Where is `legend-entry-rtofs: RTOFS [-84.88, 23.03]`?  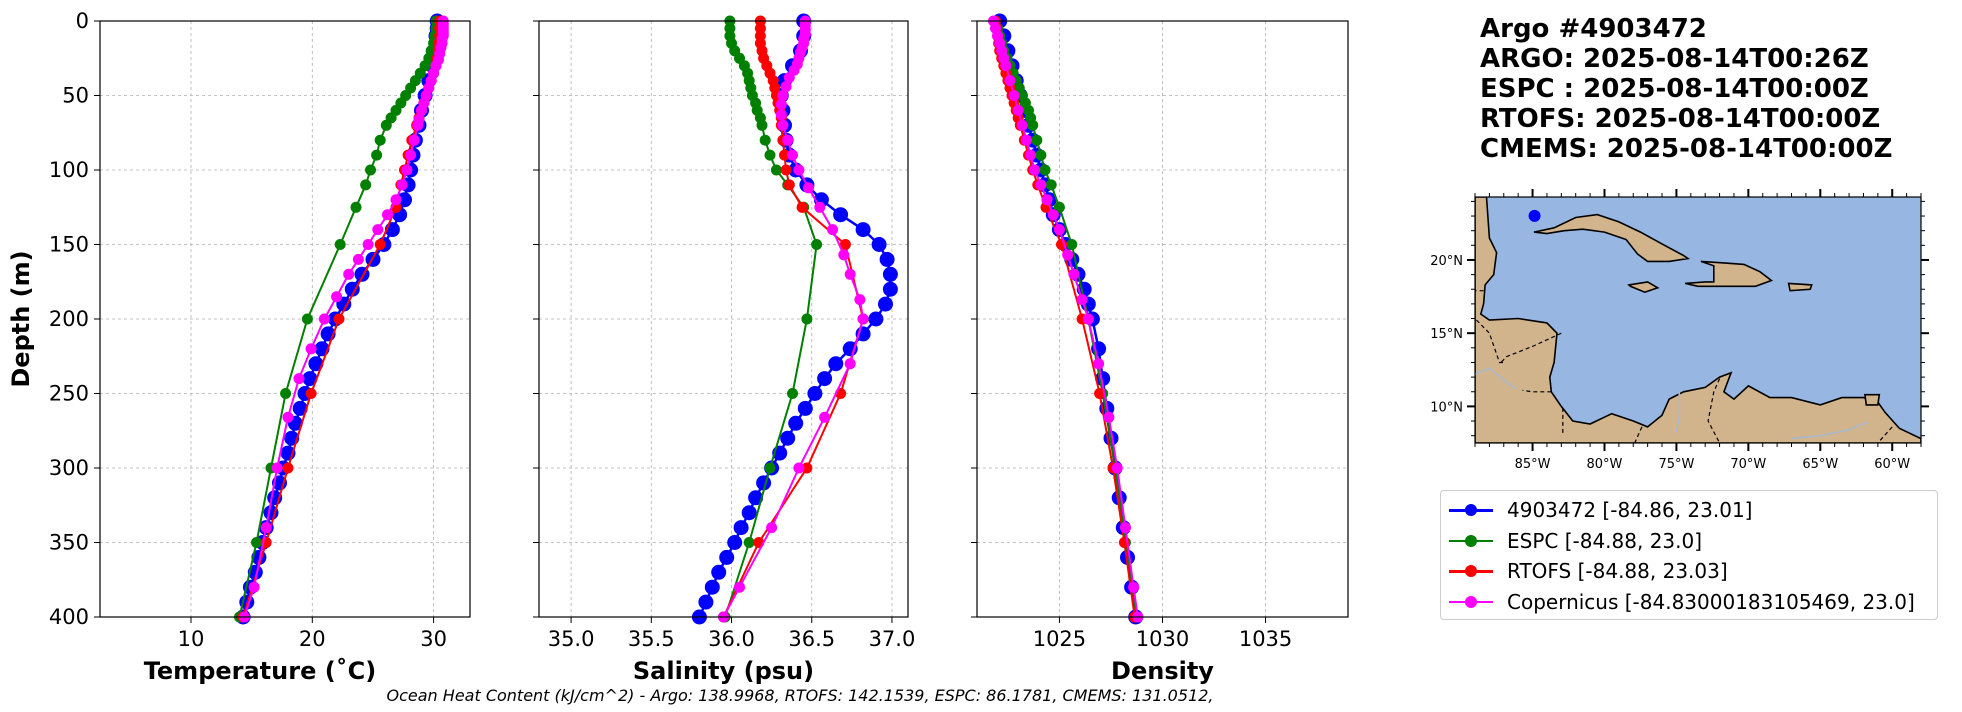
legend-entry-rtofs: RTOFS [-84.88, 23.03] is located at coordinates (1689, 571).